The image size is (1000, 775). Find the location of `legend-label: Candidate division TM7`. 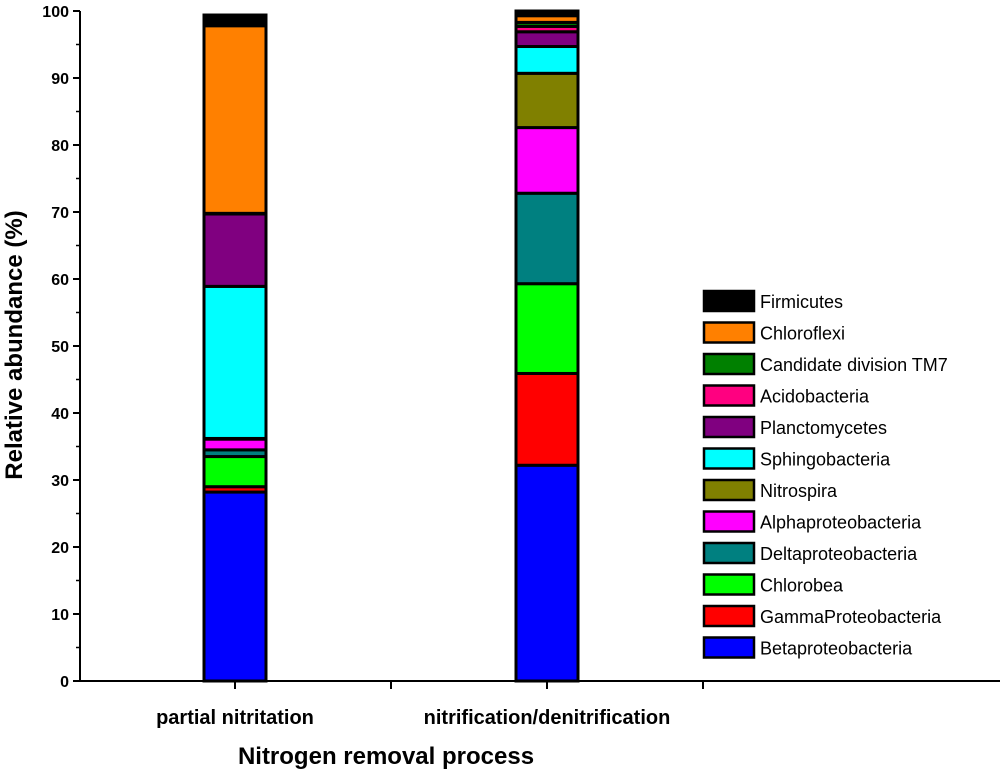

legend-label: Candidate division TM7 is located at coordinates (854, 365).